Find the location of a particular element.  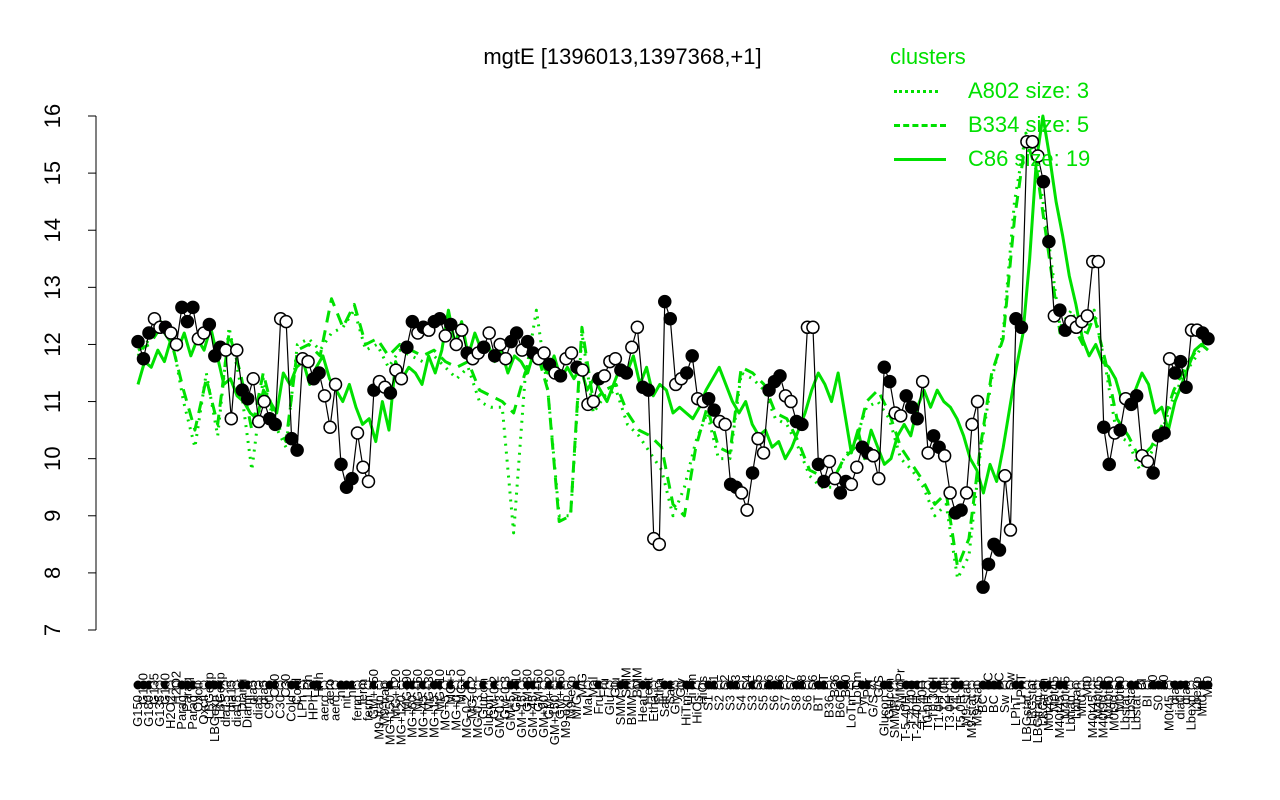

rug-marker is located at coordinates (1208, 685).